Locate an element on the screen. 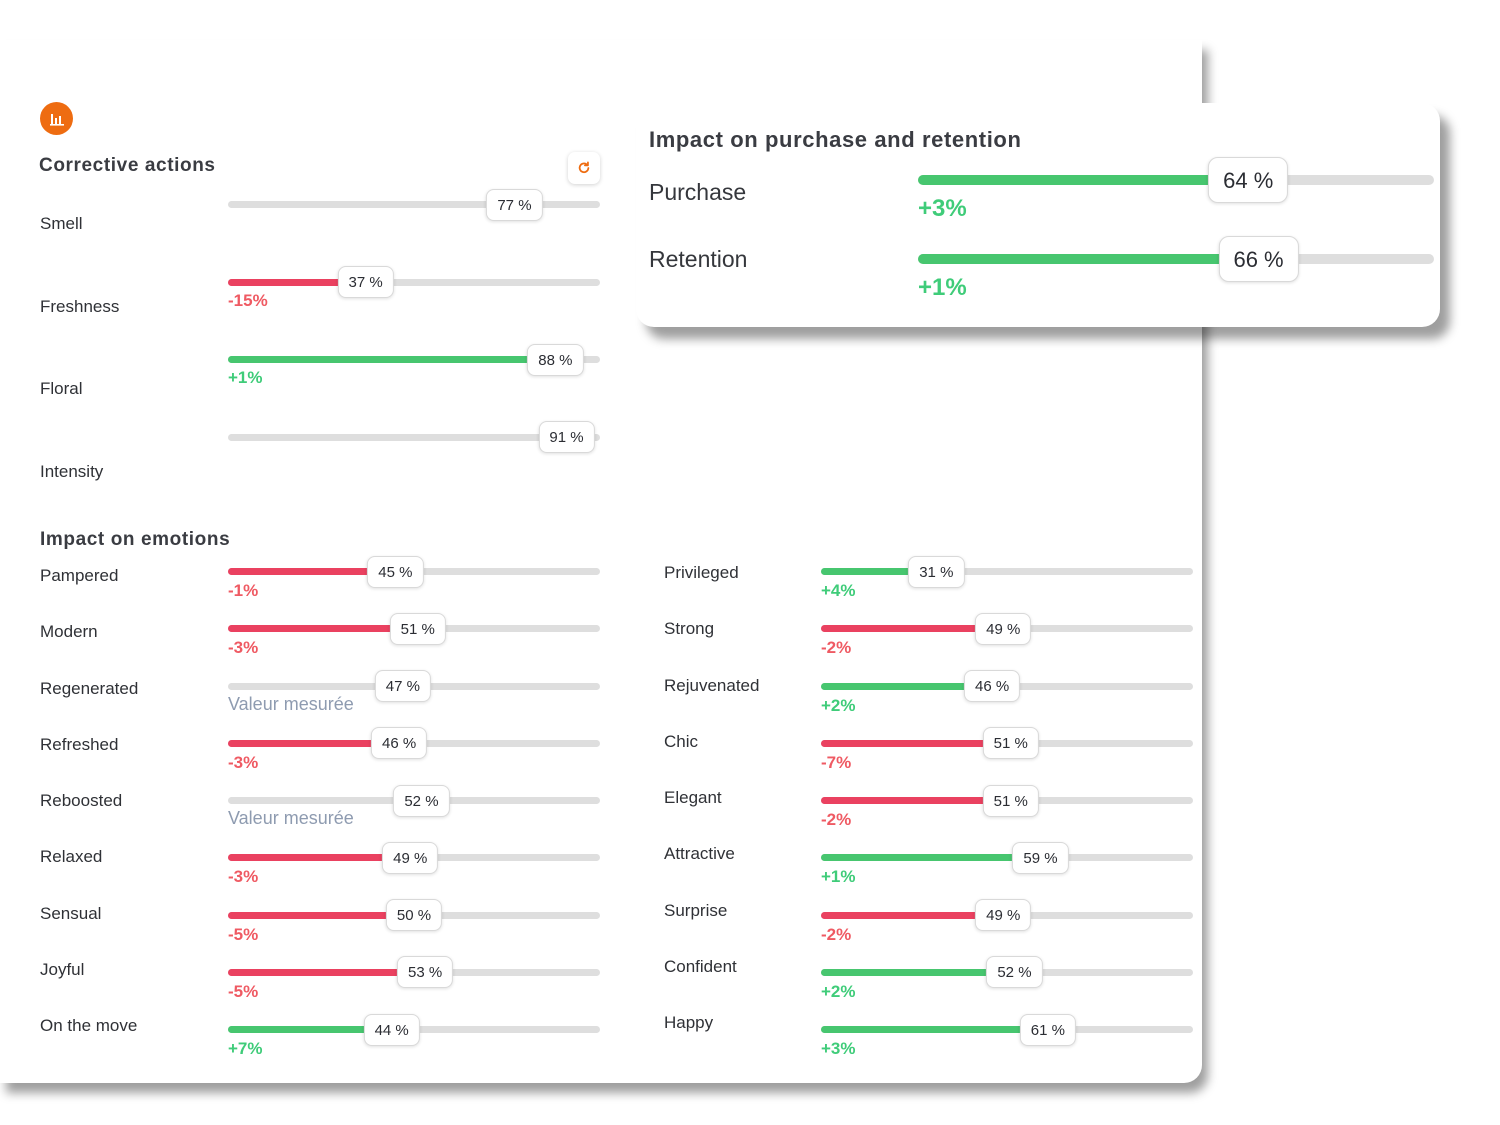  value-badge: 88 % is located at coordinates (555, 359).